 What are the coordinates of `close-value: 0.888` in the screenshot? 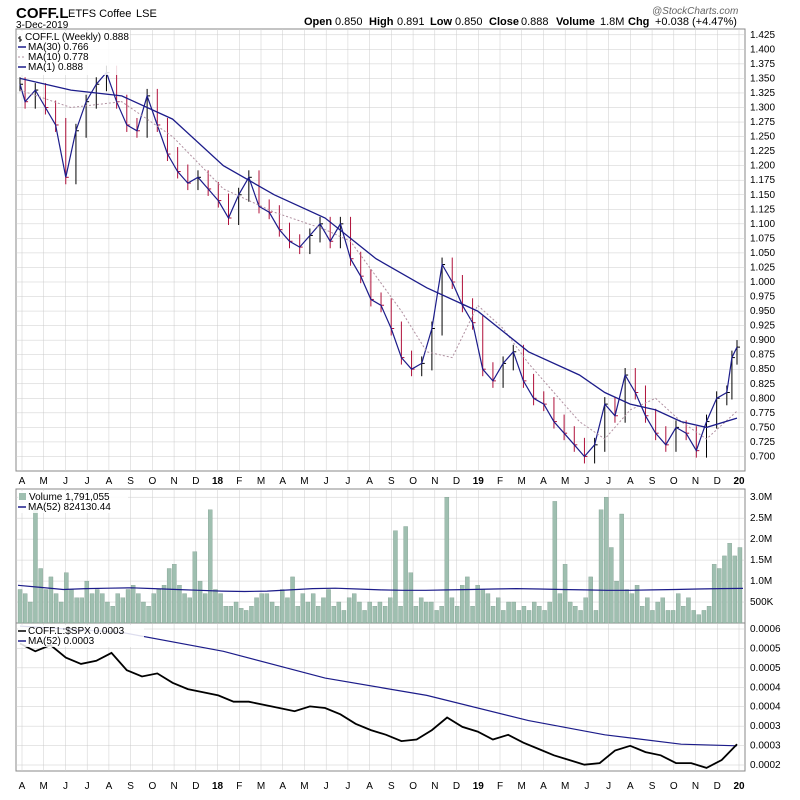 It's located at (535, 22).